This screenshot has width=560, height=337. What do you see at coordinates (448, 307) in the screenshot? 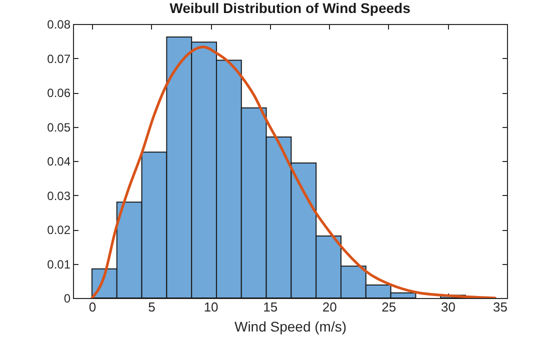
I see `x-tick-label: 30` at bounding box center [448, 307].